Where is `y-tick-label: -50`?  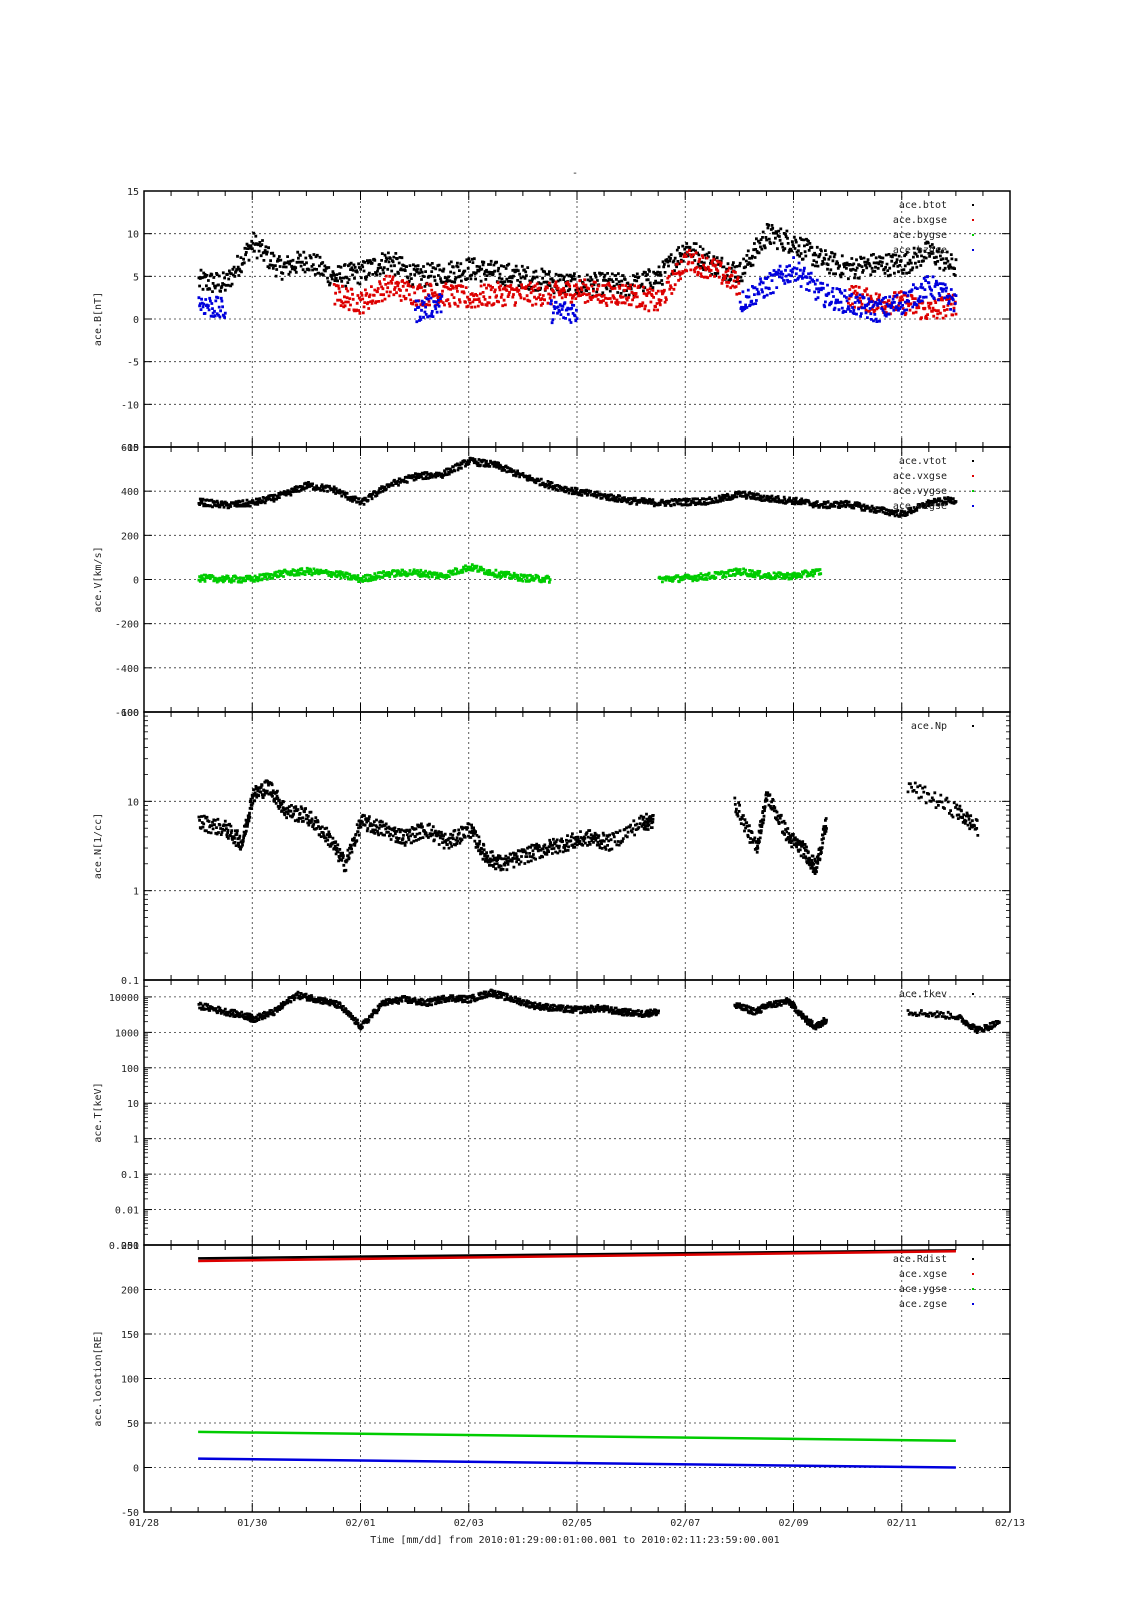 y-tick-label: -50 is located at coordinates (130, 1513).